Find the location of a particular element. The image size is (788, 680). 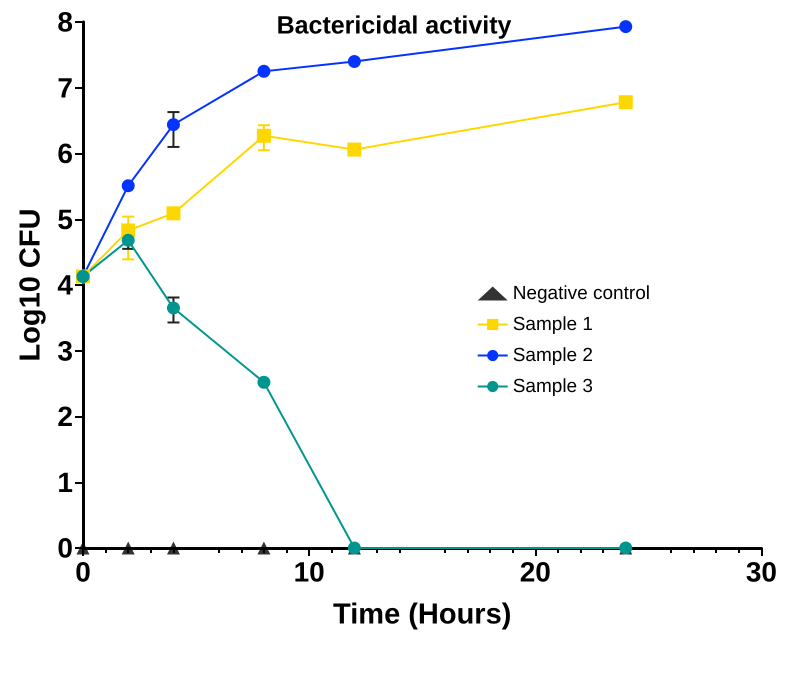

y-tick-label: 3 is located at coordinates (65, 350).